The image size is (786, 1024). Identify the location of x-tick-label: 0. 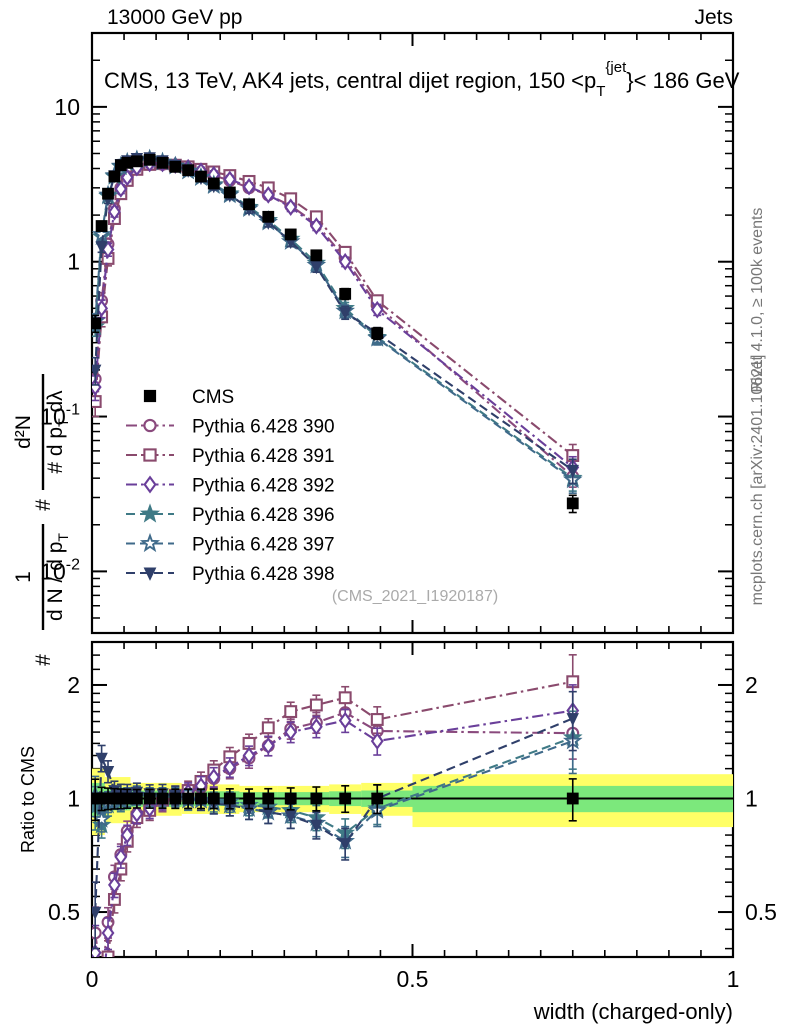
(92, 979).